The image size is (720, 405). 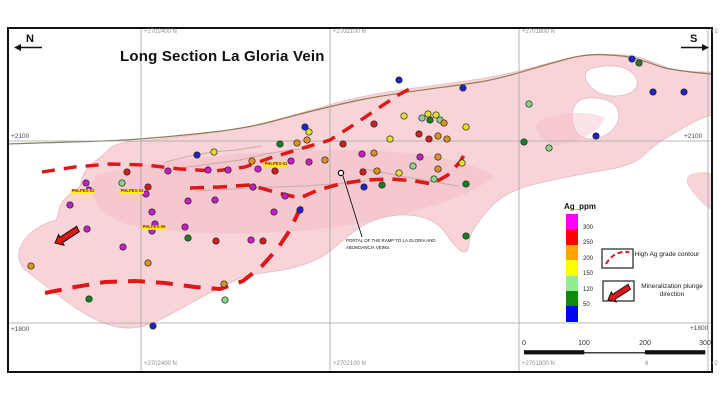 What do you see at coordinates (524, 343) in the screenshot?
I see `scale-bar-tick-label: 0` at bounding box center [524, 343].